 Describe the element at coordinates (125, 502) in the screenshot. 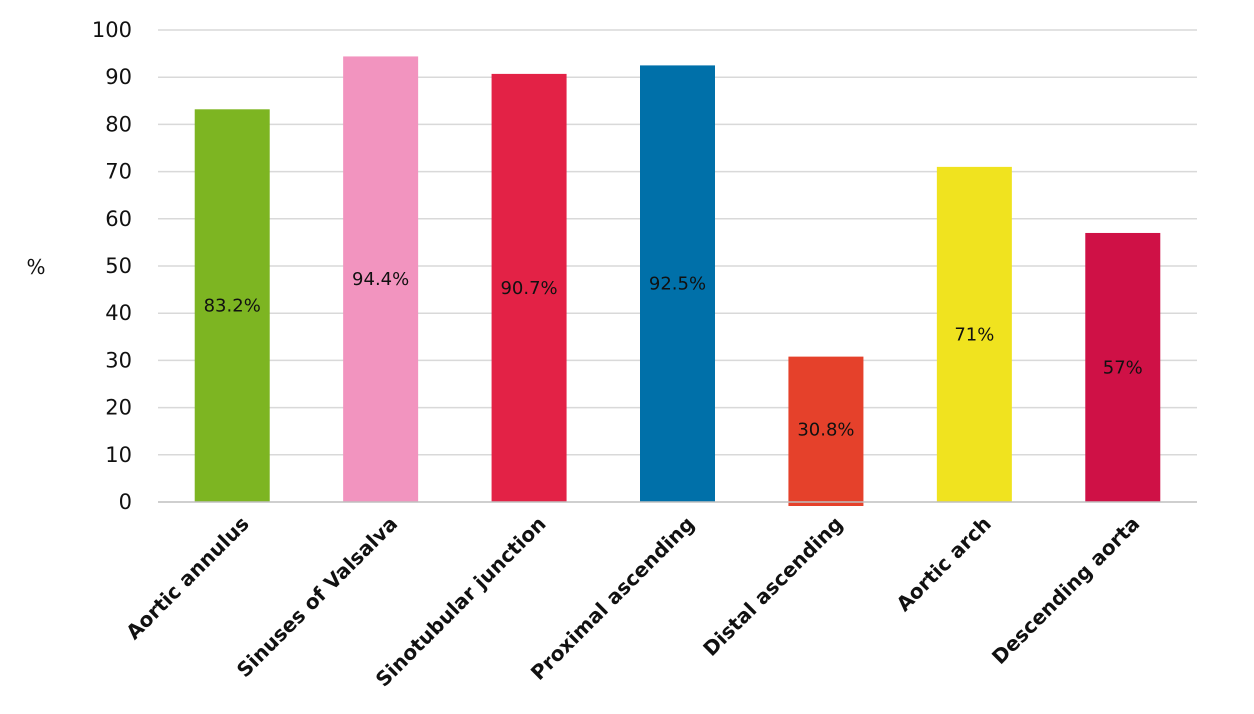

I see `y-tick-label: 0` at that location.